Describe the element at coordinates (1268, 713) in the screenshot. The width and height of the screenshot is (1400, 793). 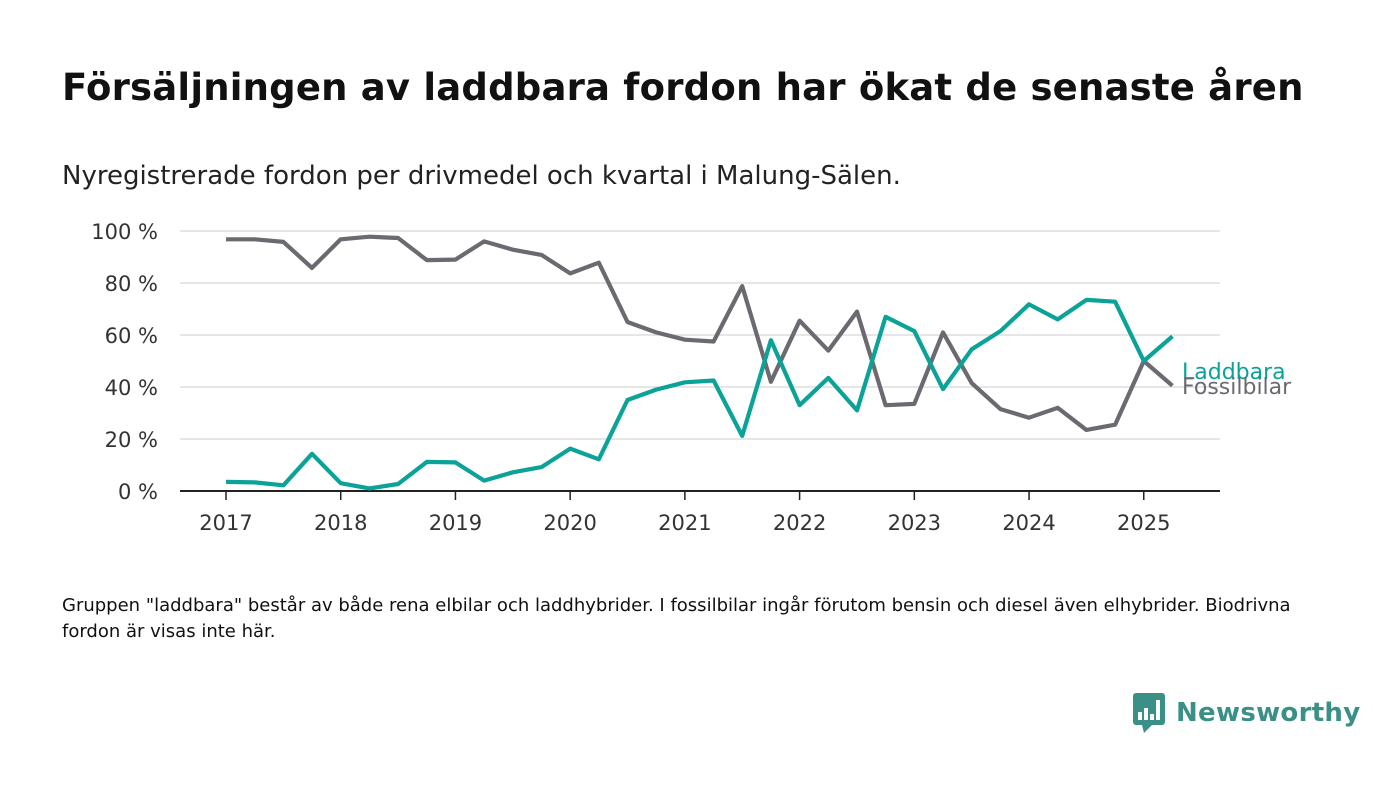
I see `brand-name: Newsworthy` at that location.